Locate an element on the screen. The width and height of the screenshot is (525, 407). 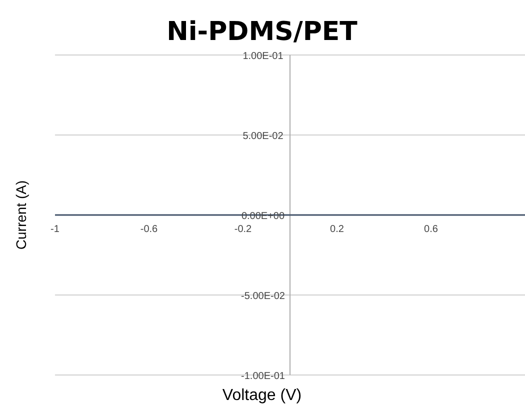
x-axis-title: Voltage (V) is located at coordinates (262, 395).